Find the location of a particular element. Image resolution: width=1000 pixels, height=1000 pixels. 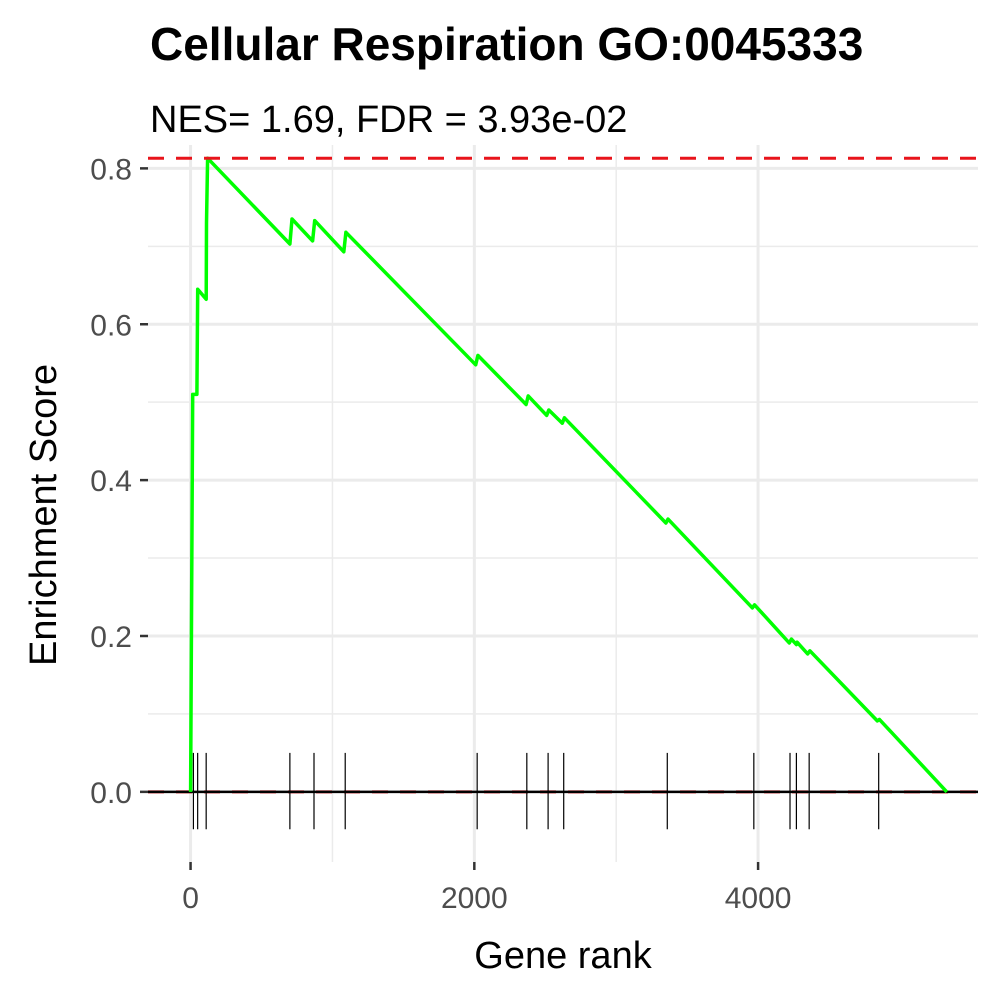

chart-subtitle: NES= 1.69, FDR = 3.93e-02 is located at coordinates (388, 120).